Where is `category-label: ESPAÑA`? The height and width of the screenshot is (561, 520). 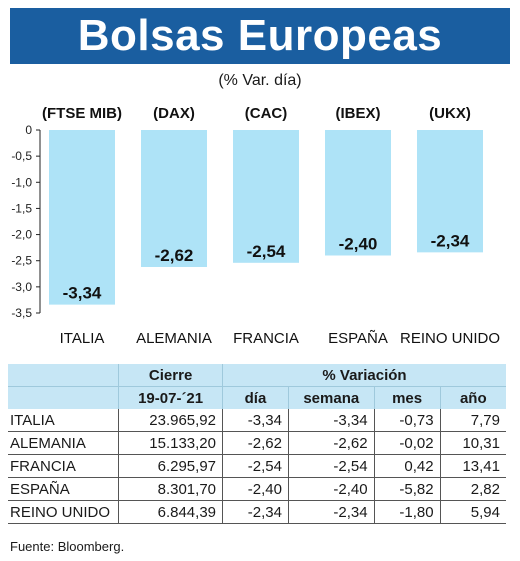
category-label: ESPAÑA is located at coordinates (358, 338).